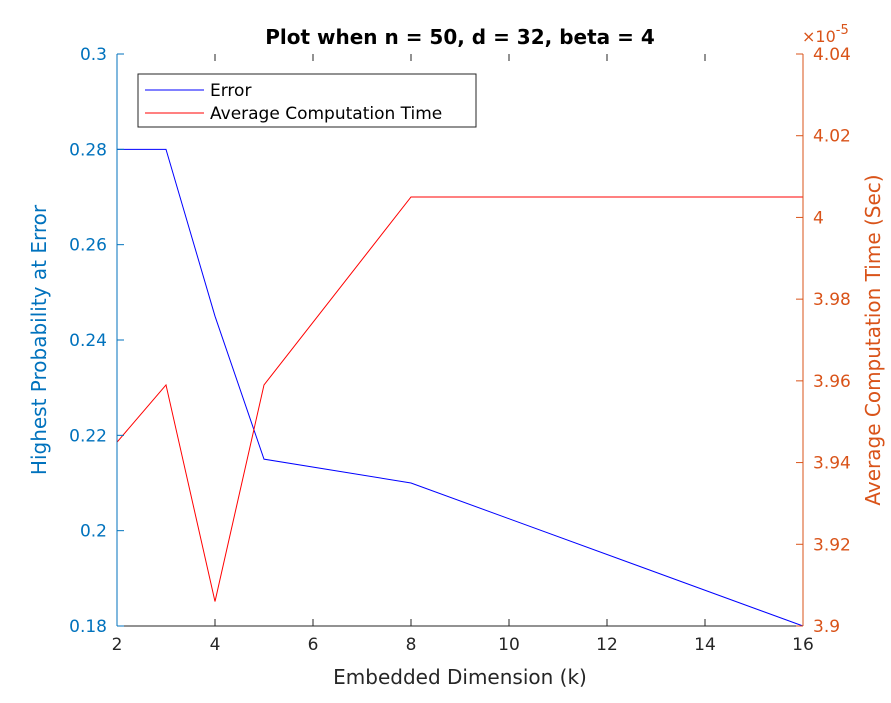  I want to click on y-axis-left-title: Highest Probability at Error, so click(39, 339).